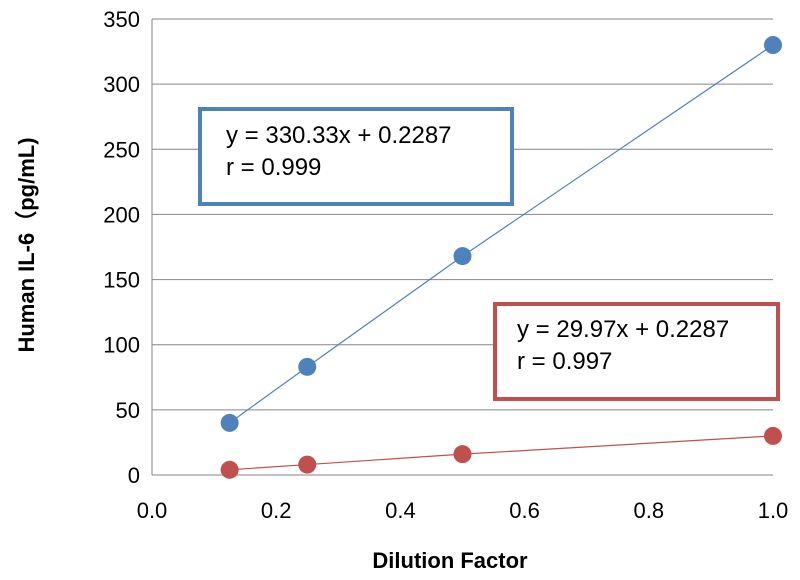 Image resolution: width=800 pixels, height=580 pixels. I want to click on x-axis-title: Dilution Factor, so click(450, 560).